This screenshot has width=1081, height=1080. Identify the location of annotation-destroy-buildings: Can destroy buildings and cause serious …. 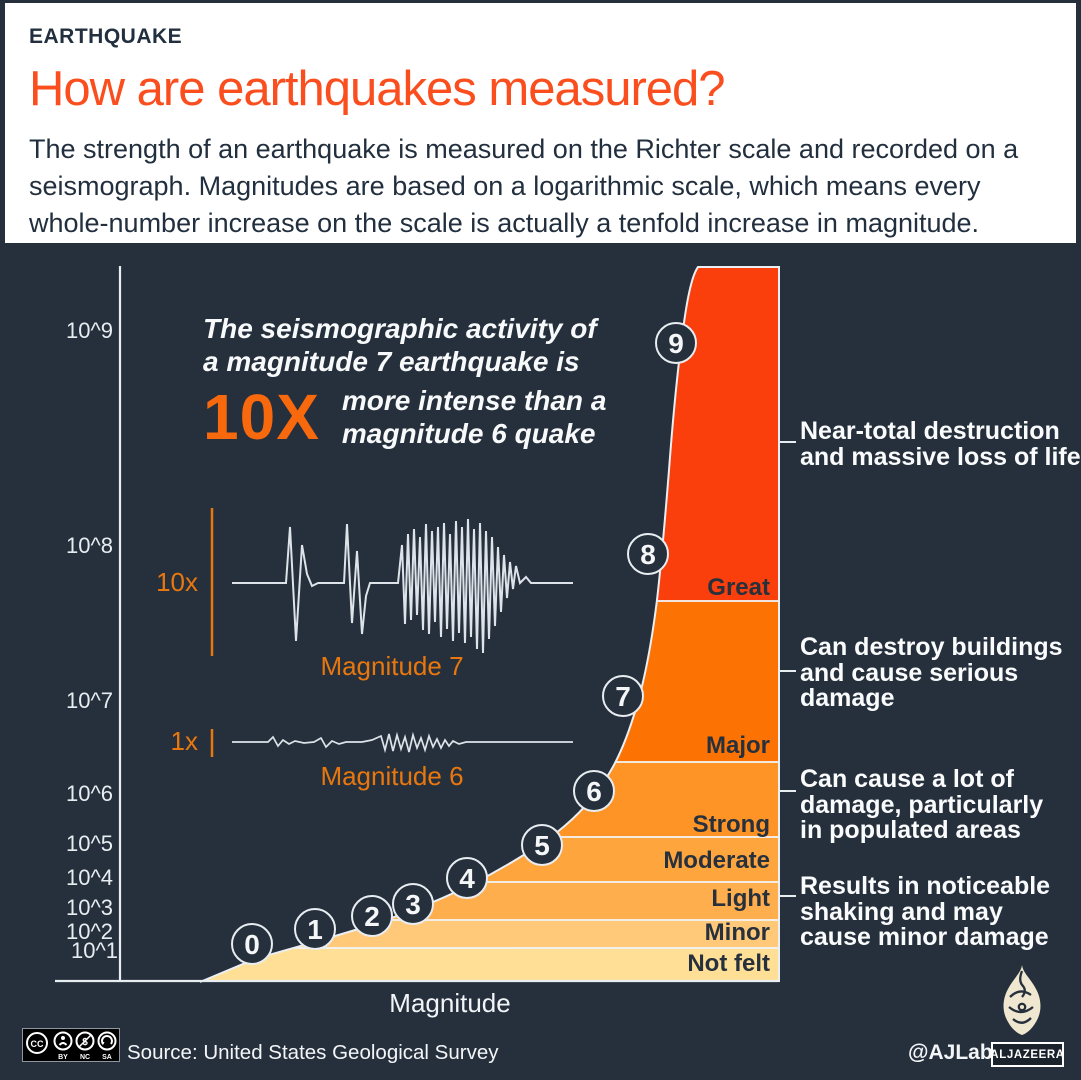
(931, 672).